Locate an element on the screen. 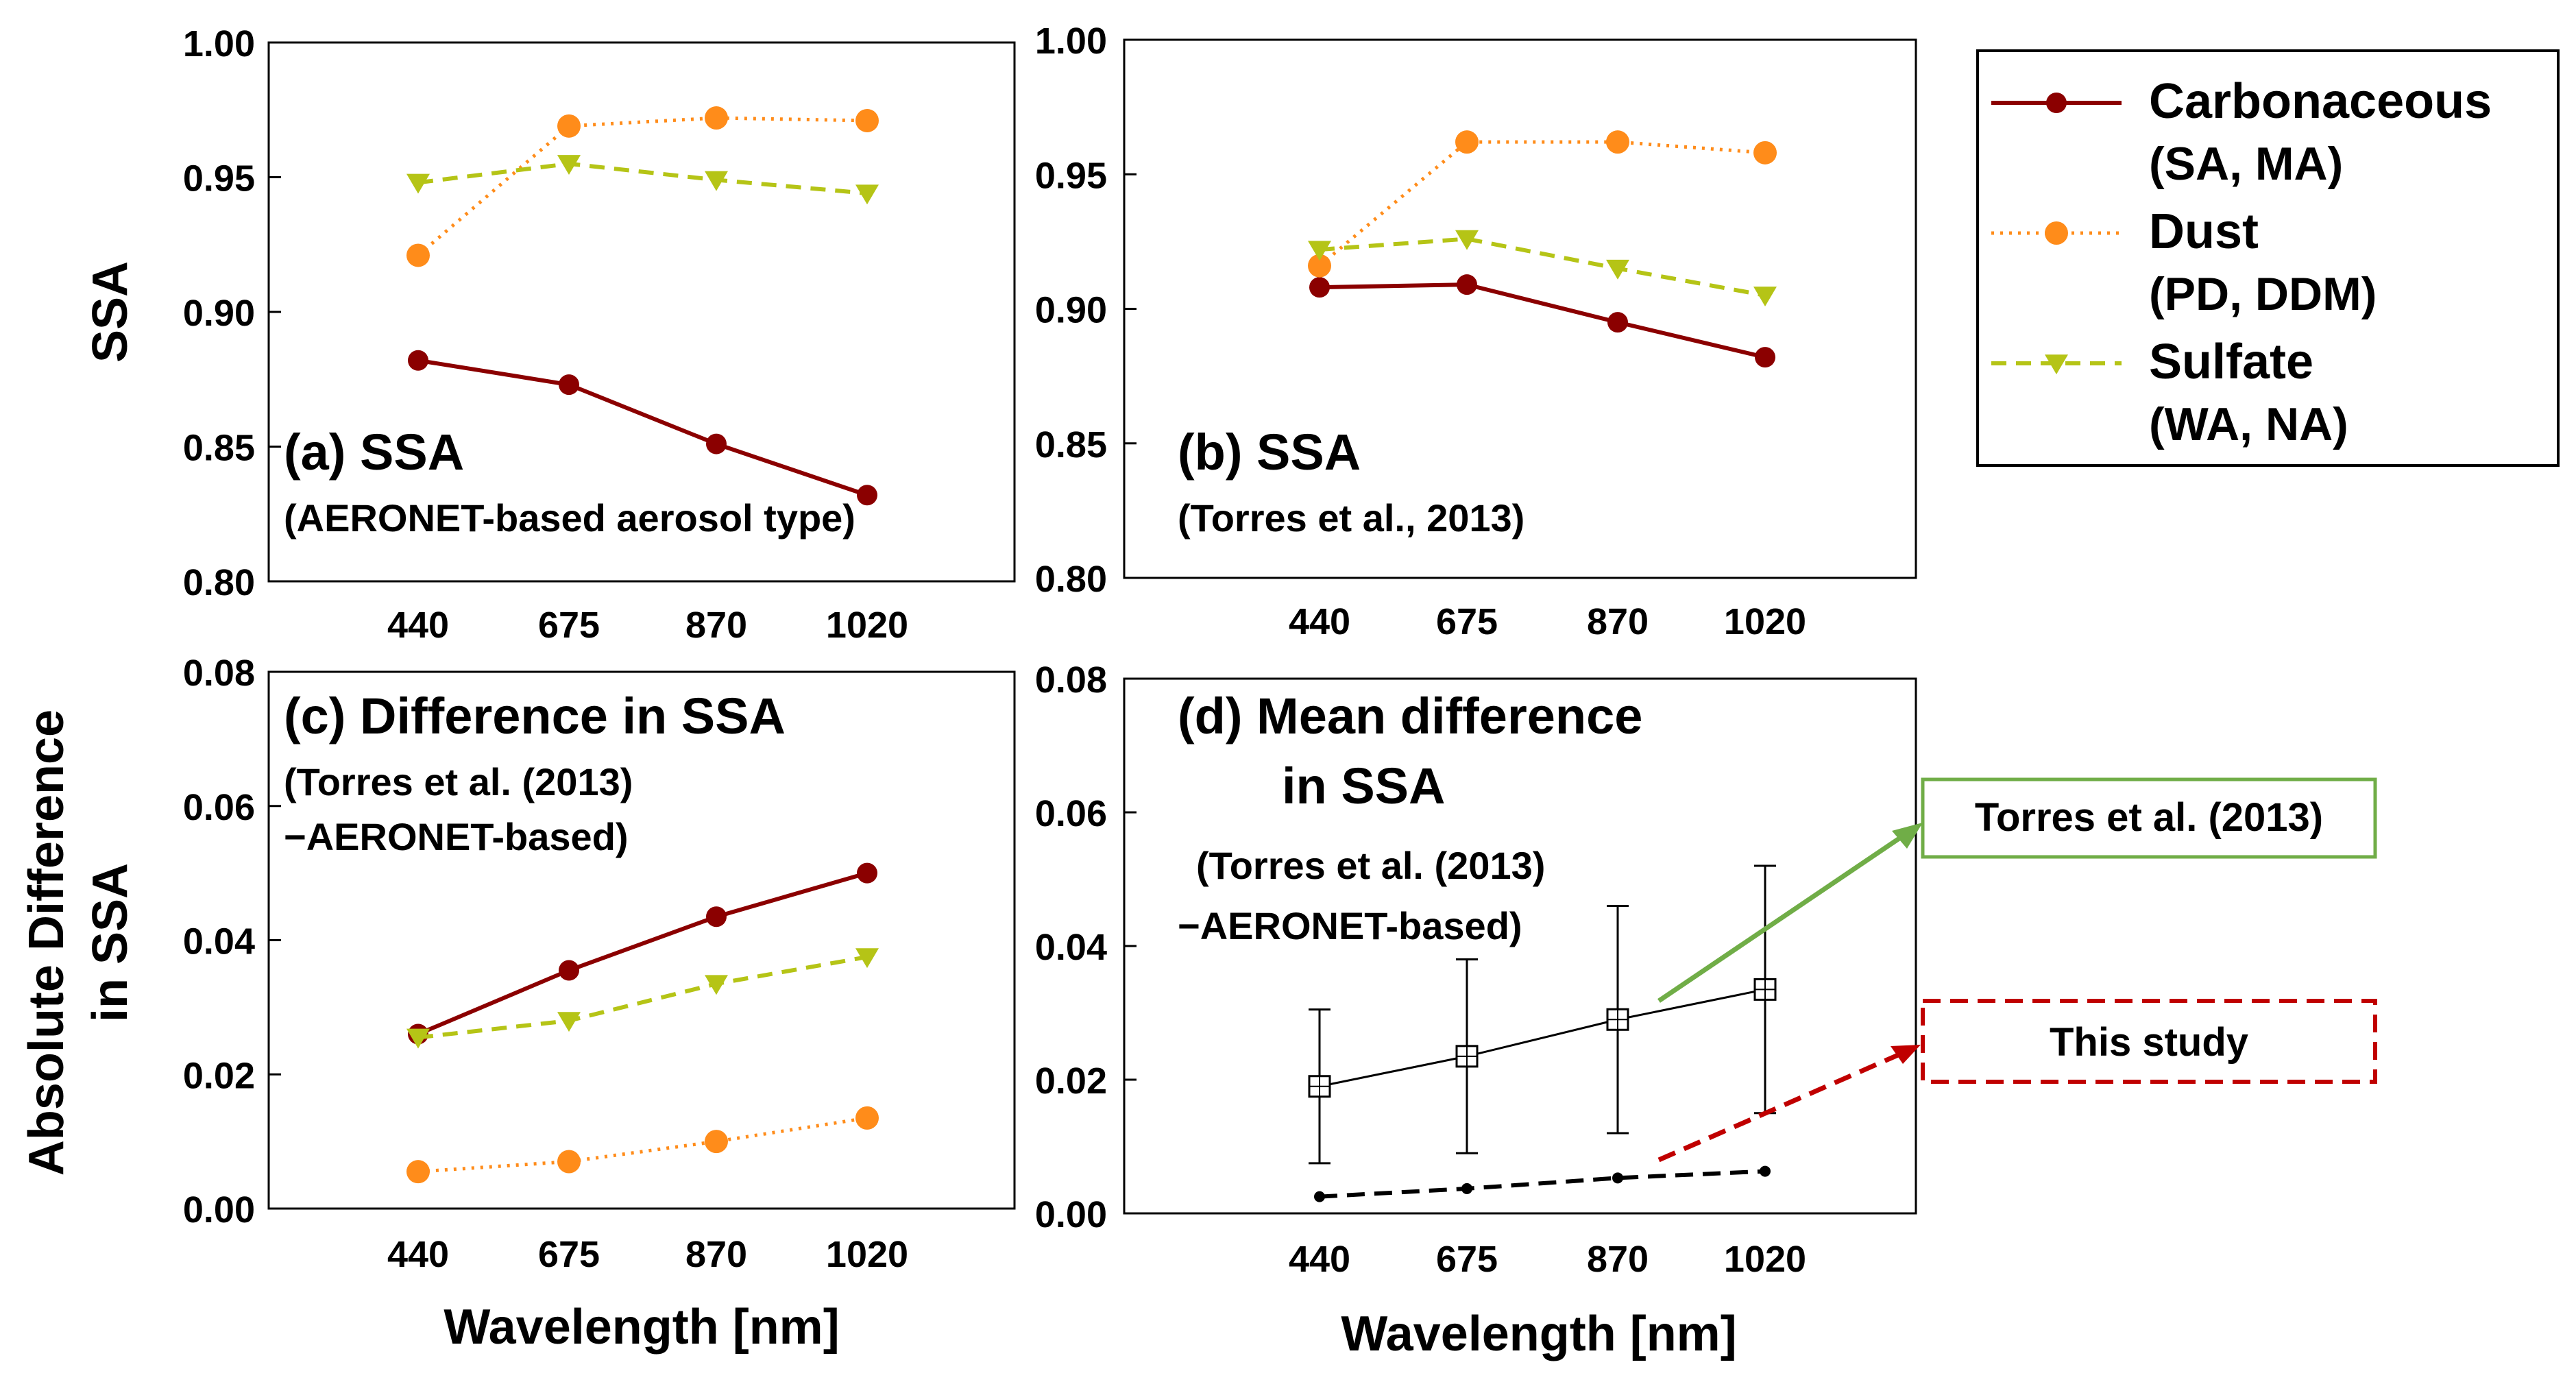  this-study-callout-label: This study is located at coordinates (2149, 1042).